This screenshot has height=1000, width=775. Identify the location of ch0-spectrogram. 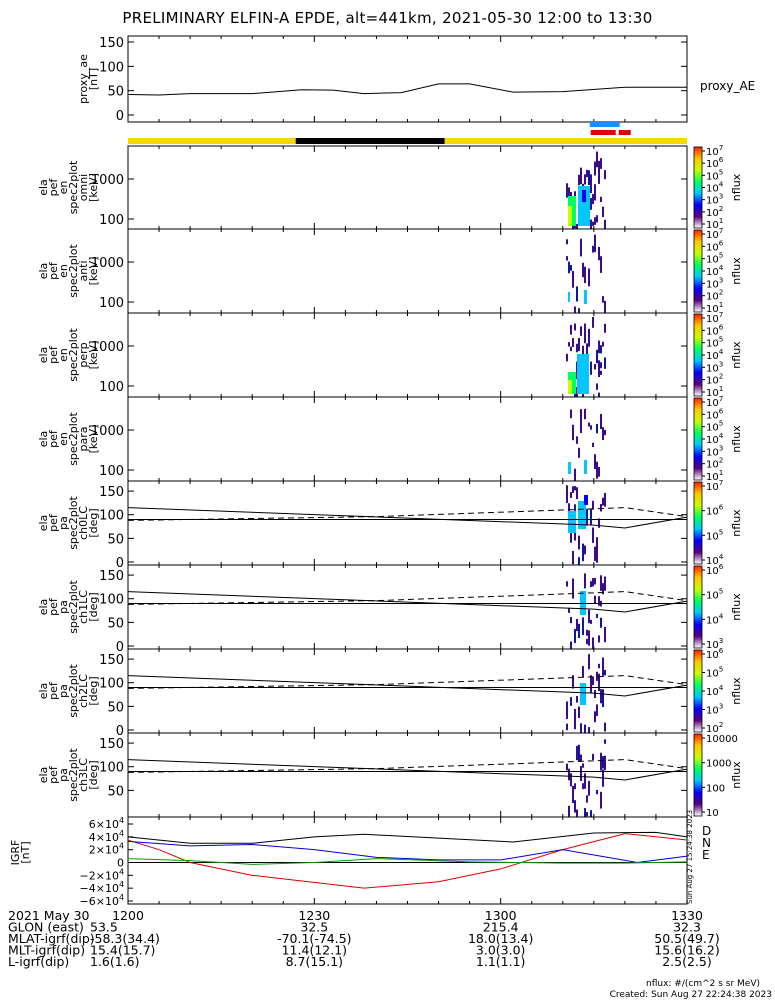
(586, 525).